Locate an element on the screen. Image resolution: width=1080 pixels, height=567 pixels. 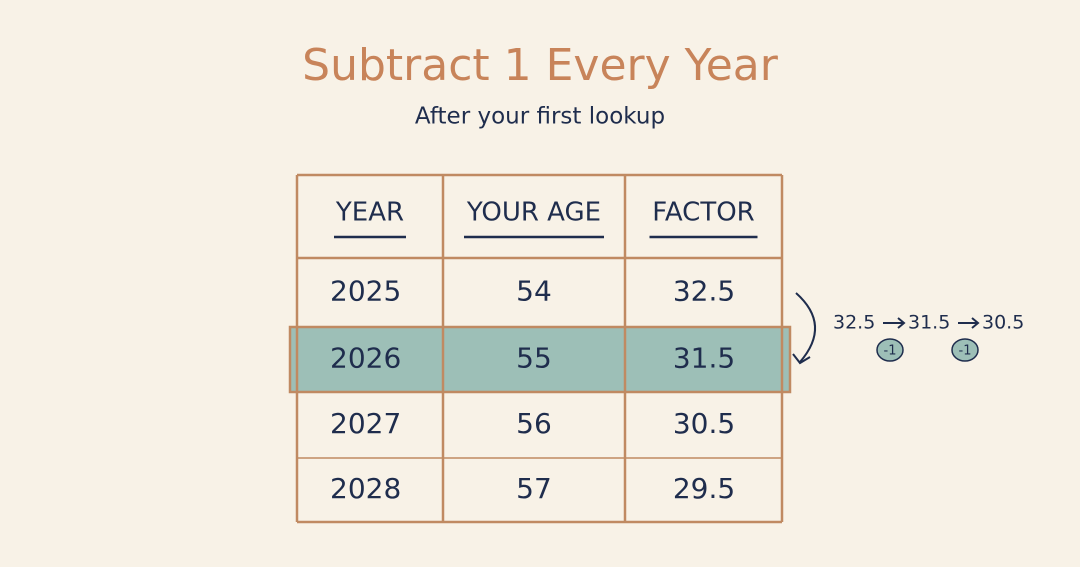
curved-arrow is located at coordinates (805, 327).